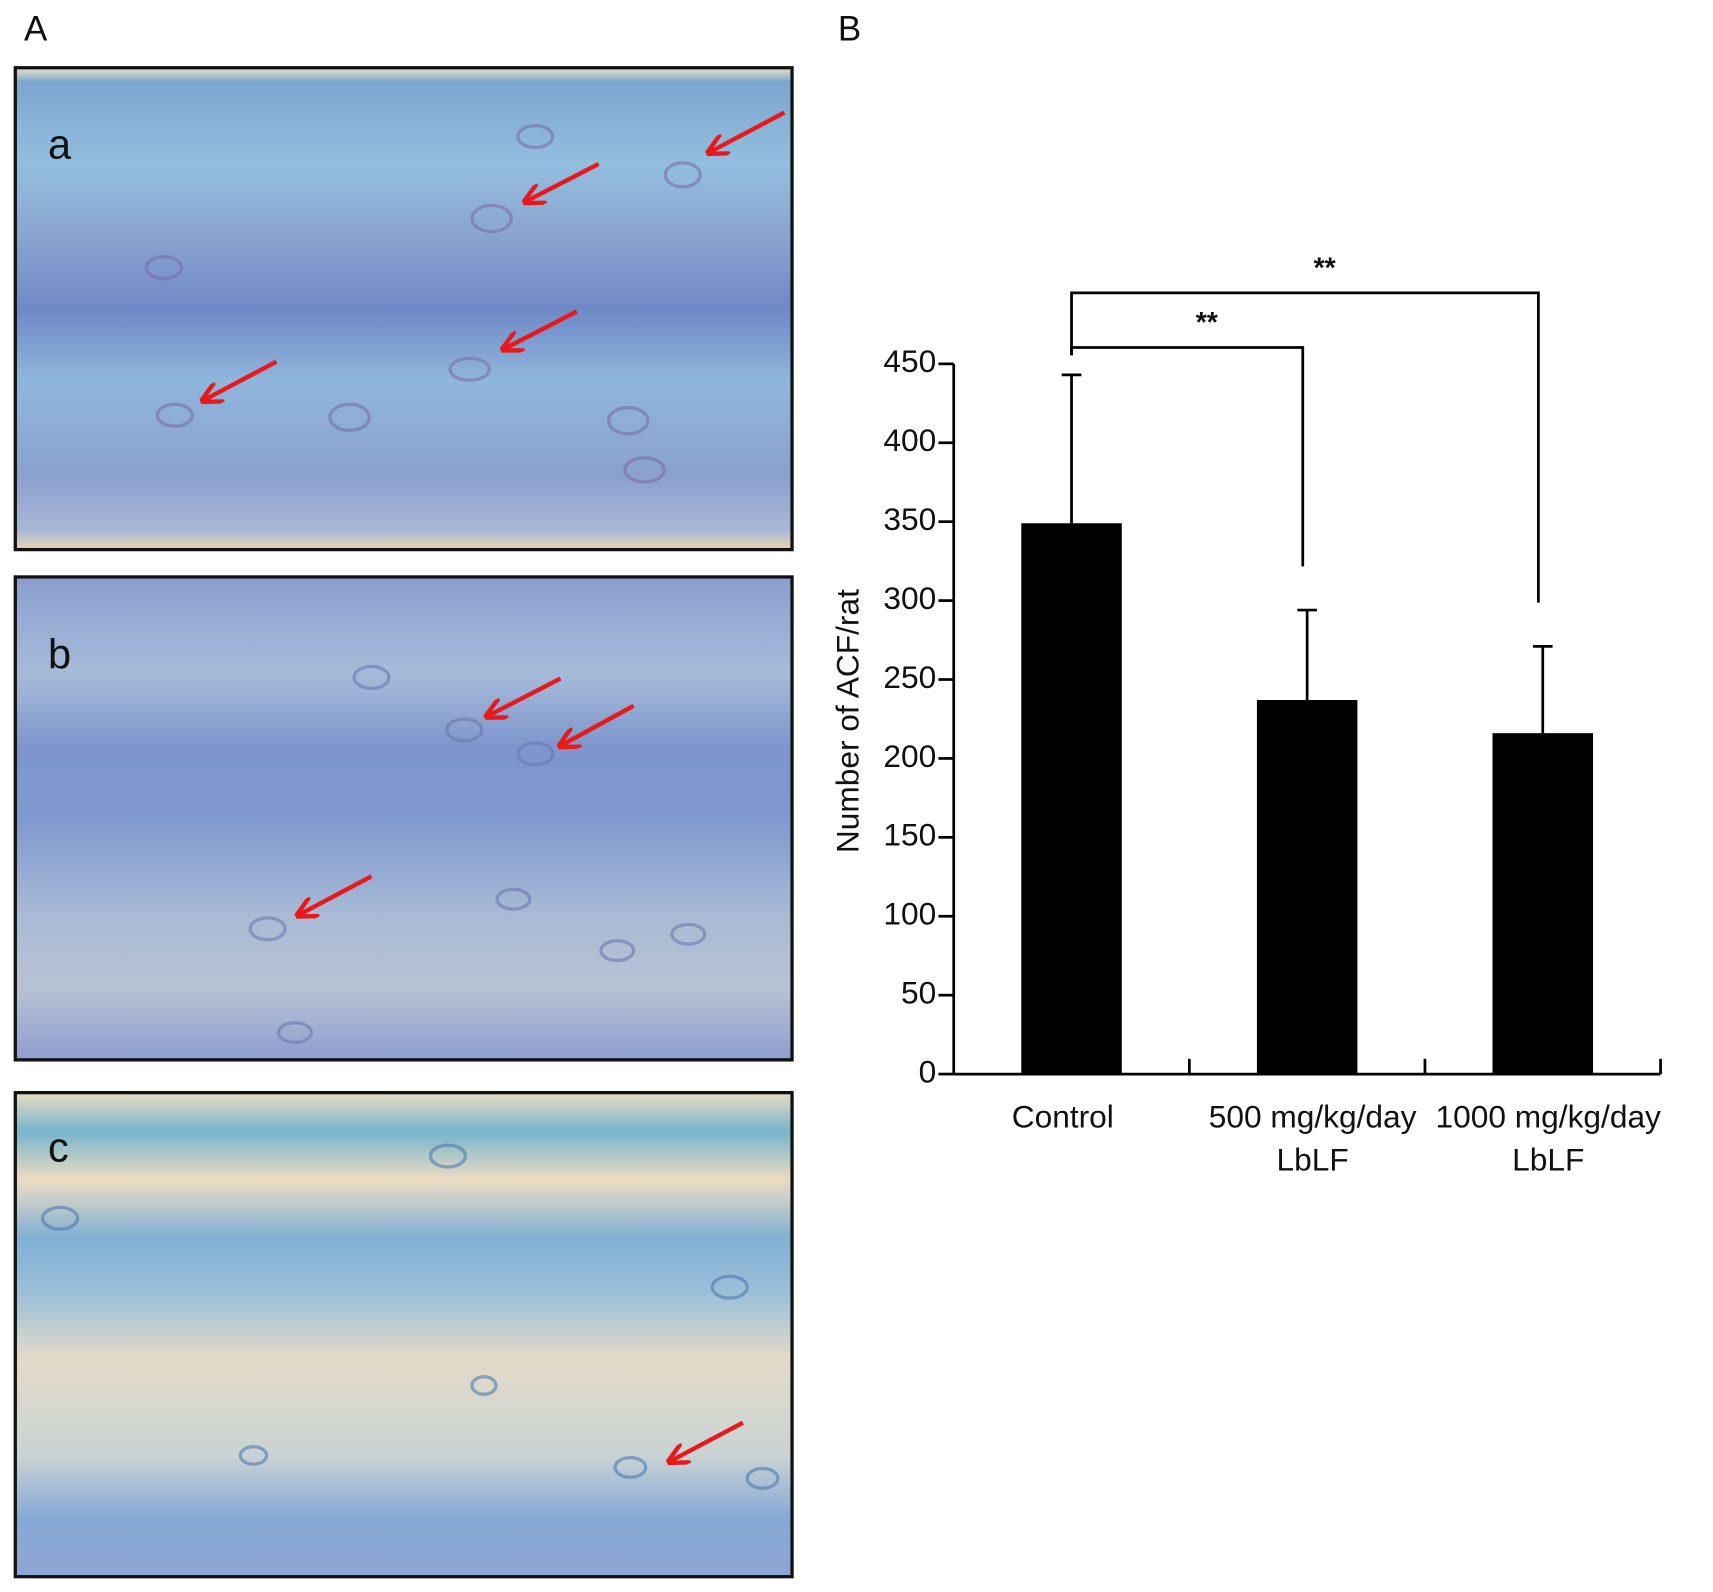 This screenshot has width=1713, height=1592. I want to click on x-tick-label: 500 mg/kg/day LbLF, so click(1313, 1138).